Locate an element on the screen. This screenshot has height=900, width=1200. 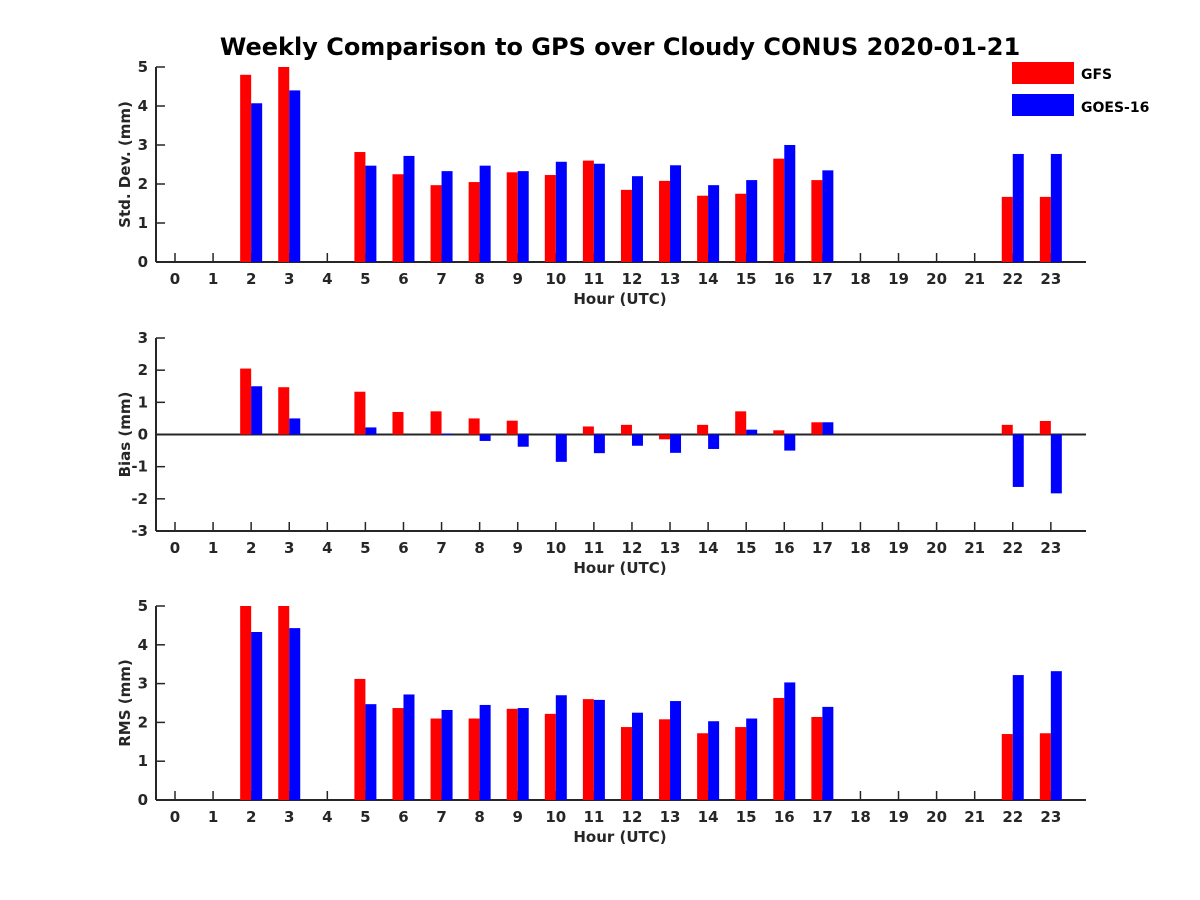
stddev-y-tick-label: 2 is located at coordinates (143, 184).